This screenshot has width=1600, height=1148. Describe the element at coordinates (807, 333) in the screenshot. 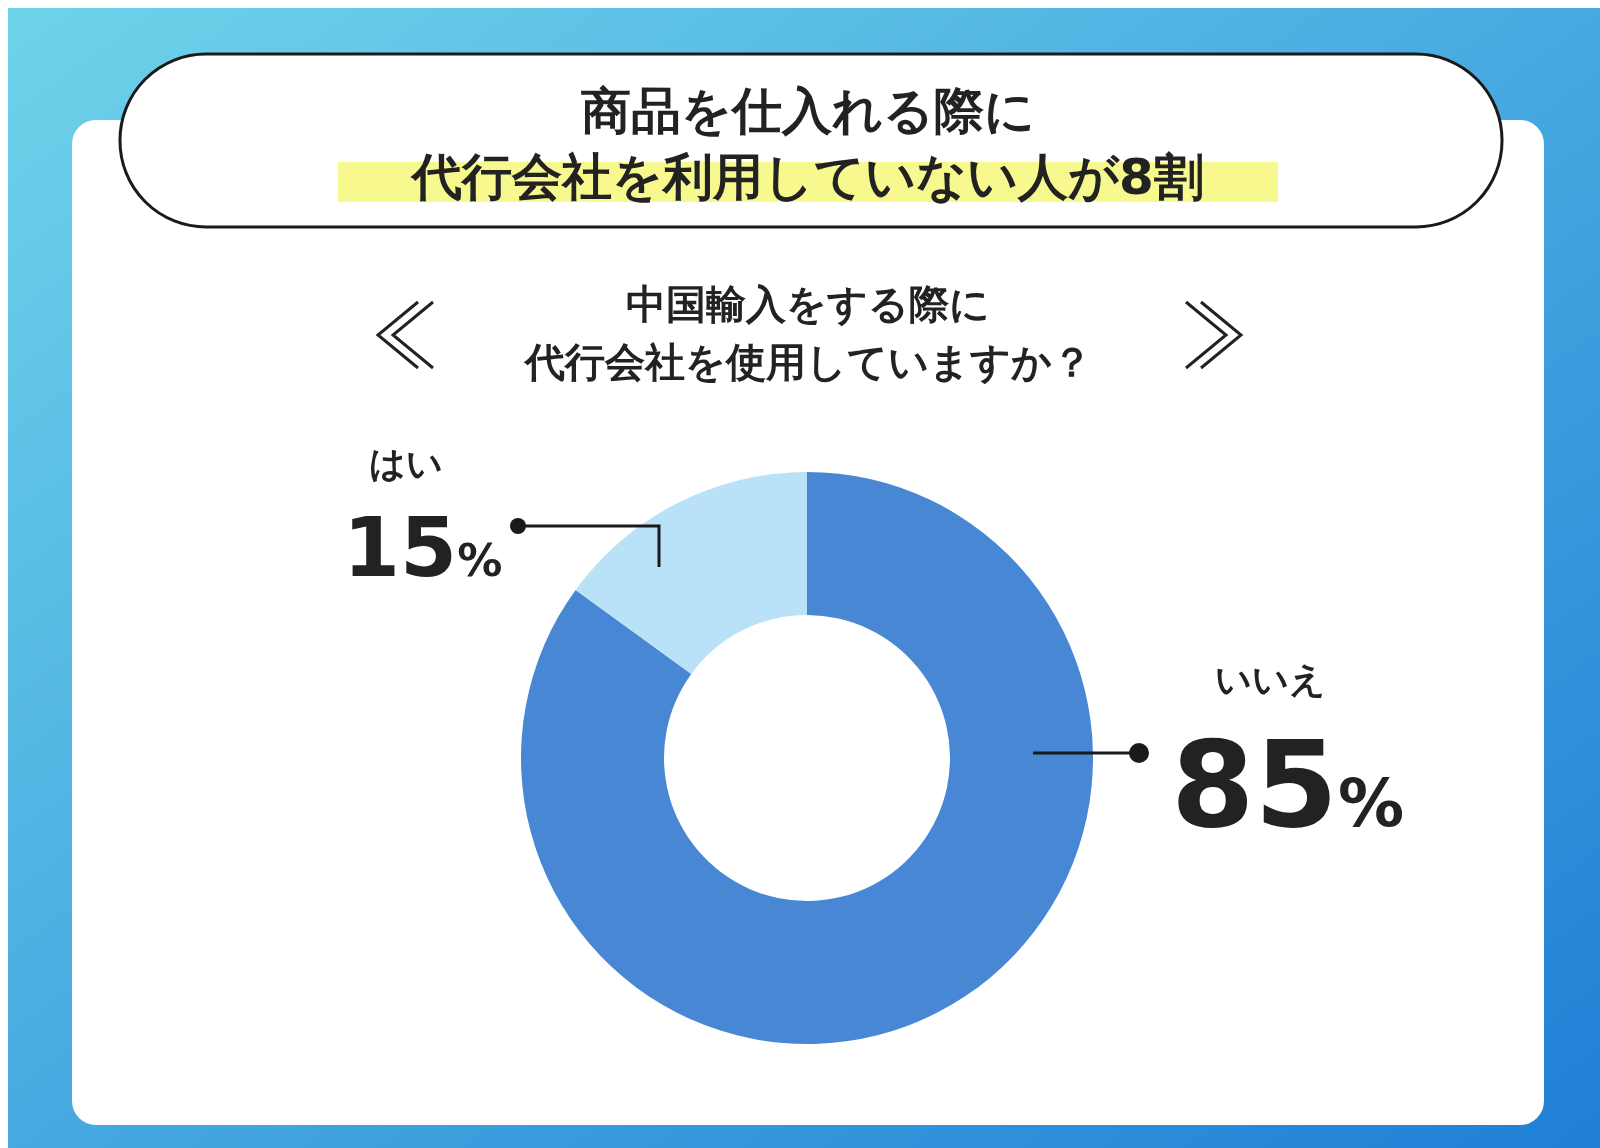

I see `chart-subtitle: 中国輸入をする際に代行会社を使用していますか？` at that location.